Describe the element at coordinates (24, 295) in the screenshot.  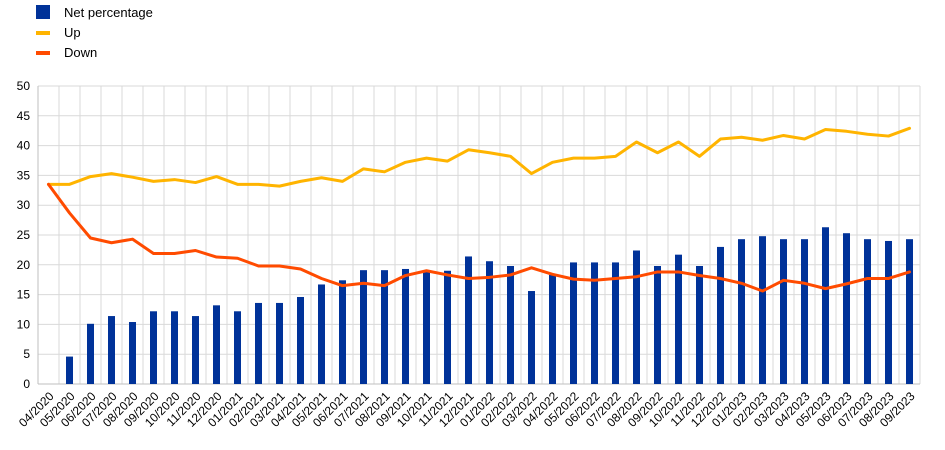
I see `y-tick-label: 15` at that location.